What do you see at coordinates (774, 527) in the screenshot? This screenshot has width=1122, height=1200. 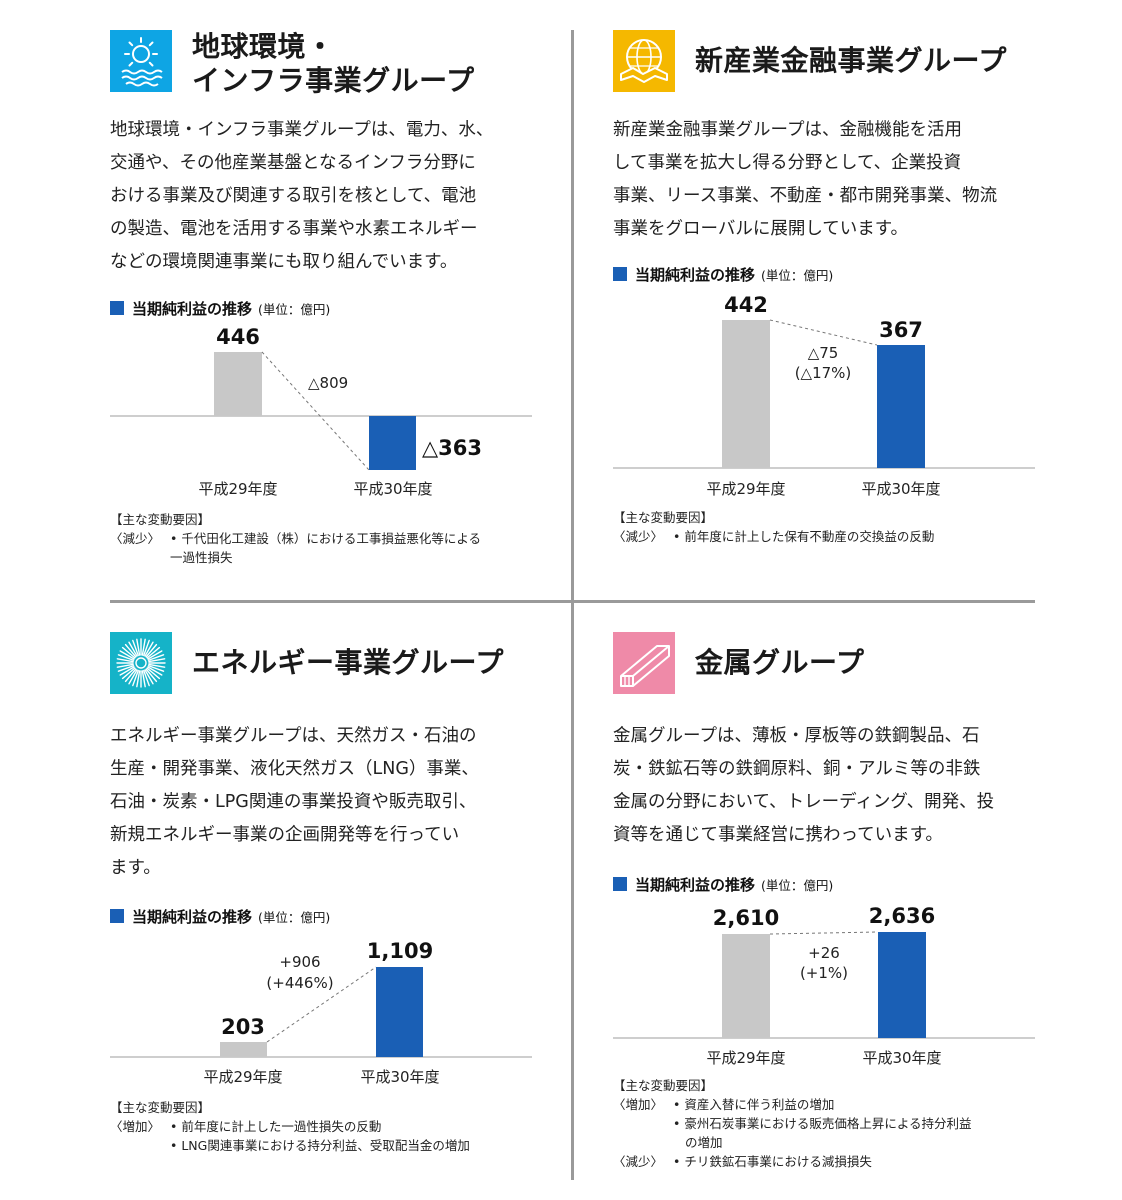 I see `change-factors: 【主な変動要因】 〈減少〉 • 前年度に計上した保有不動産の交換益の反動` at bounding box center [774, 527].